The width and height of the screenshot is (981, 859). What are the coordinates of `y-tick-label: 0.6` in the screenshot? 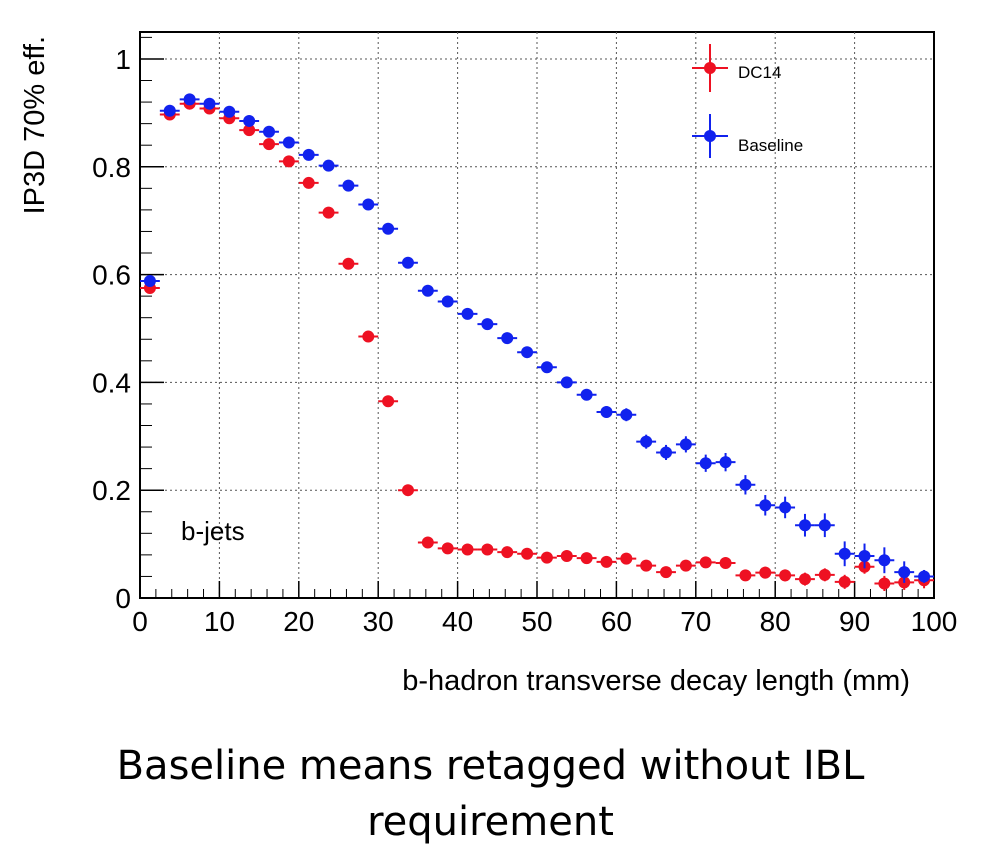 It's located at (111, 275).